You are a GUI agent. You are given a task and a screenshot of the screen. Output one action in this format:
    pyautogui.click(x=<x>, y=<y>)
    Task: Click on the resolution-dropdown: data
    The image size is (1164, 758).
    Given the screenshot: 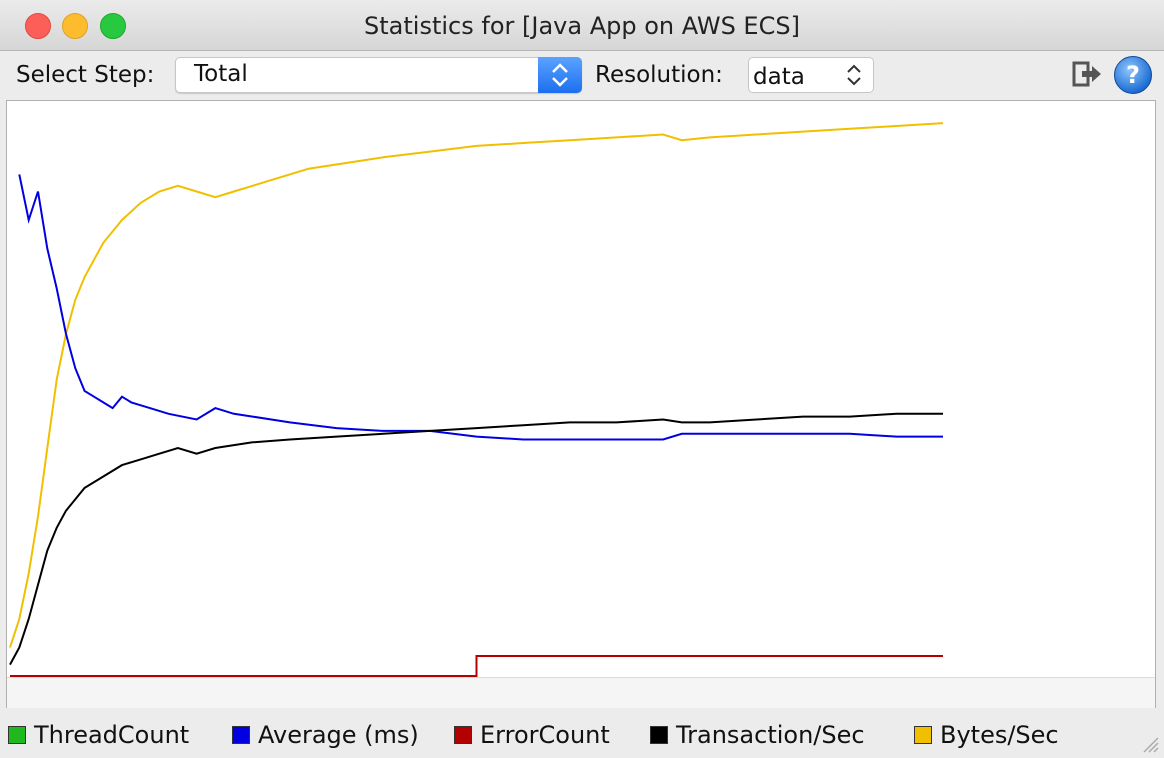 What is the action you would take?
    pyautogui.click(x=811, y=75)
    